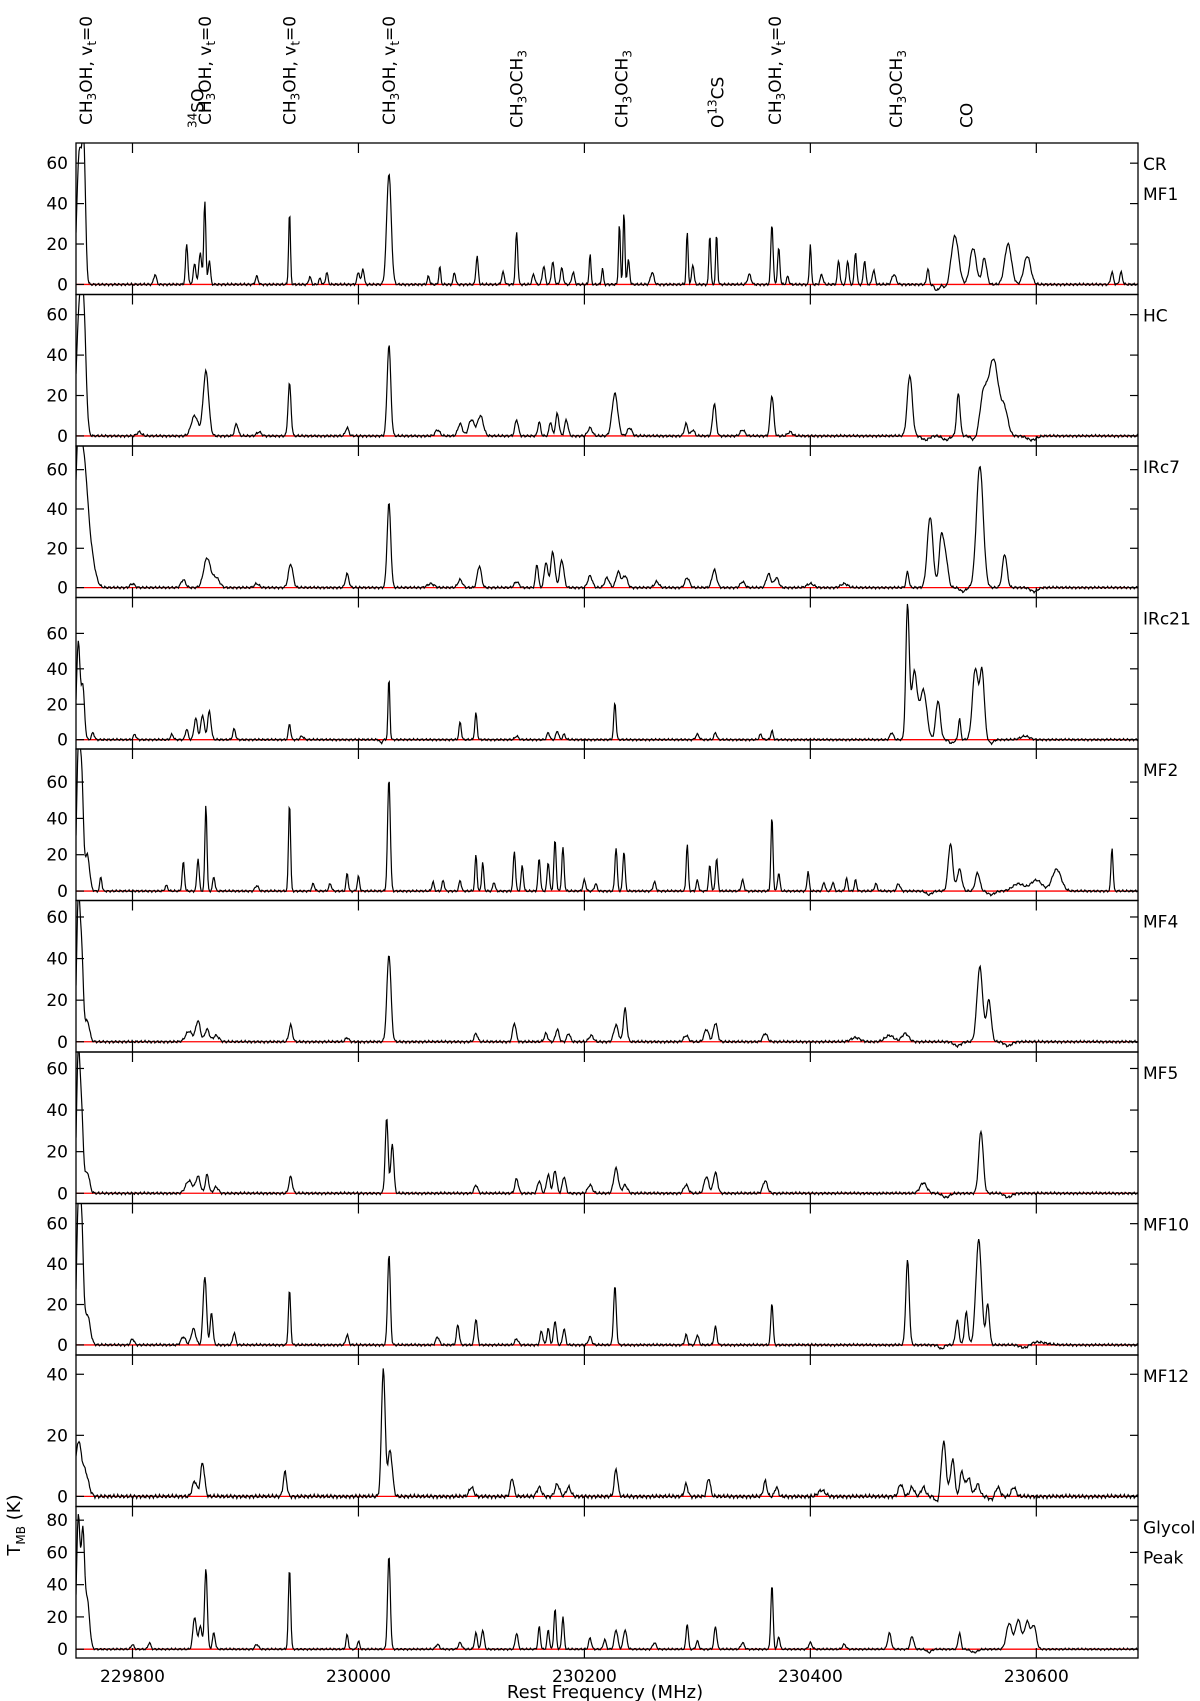  What do you see at coordinates (14, 1510) in the screenshot?
I see `y-axis-title-unit: (K)` at bounding box center [14, 1510].